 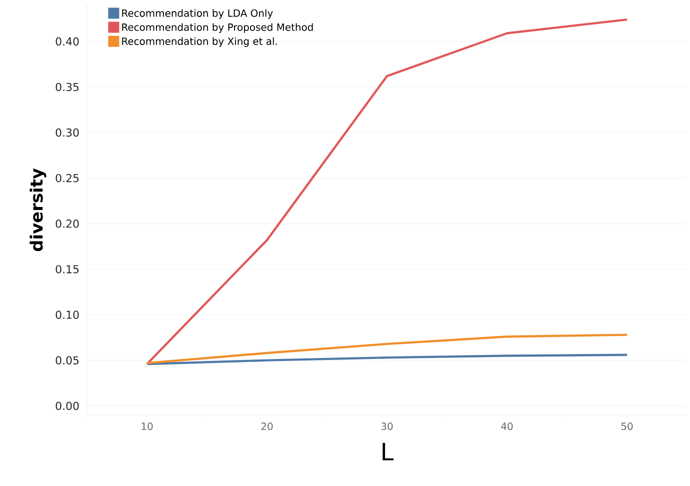 What do you see at coordinates (387, 426) in the screenshot?
I see `x-tick-label: 30` at bounding box center [387, 426].